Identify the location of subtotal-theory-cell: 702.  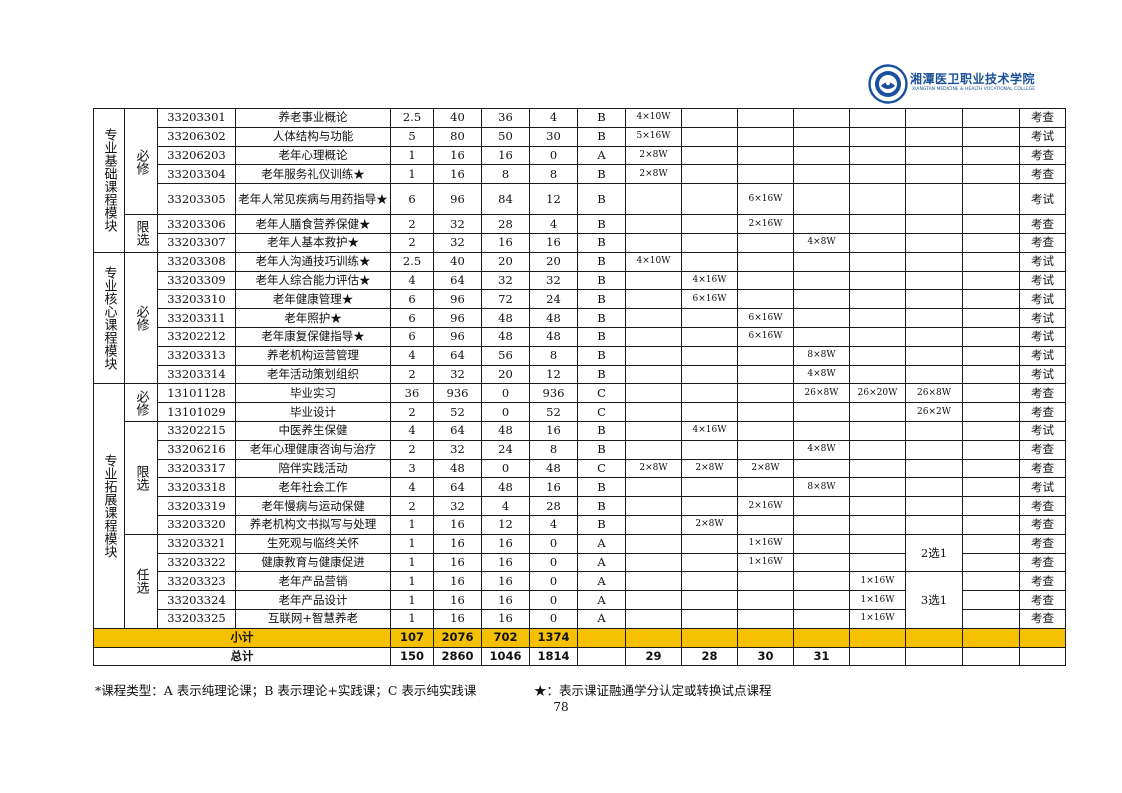
(505, 637).